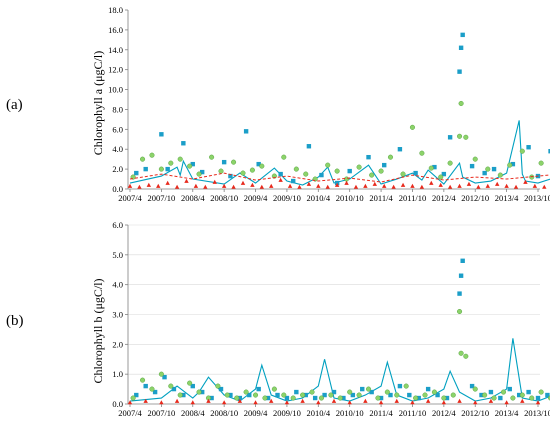 The height and width of the screenshot is (426, 550). Describe the element at coordinates (117, 315) in the screenshot. I see `y-tick-label: 3.0` at that location.